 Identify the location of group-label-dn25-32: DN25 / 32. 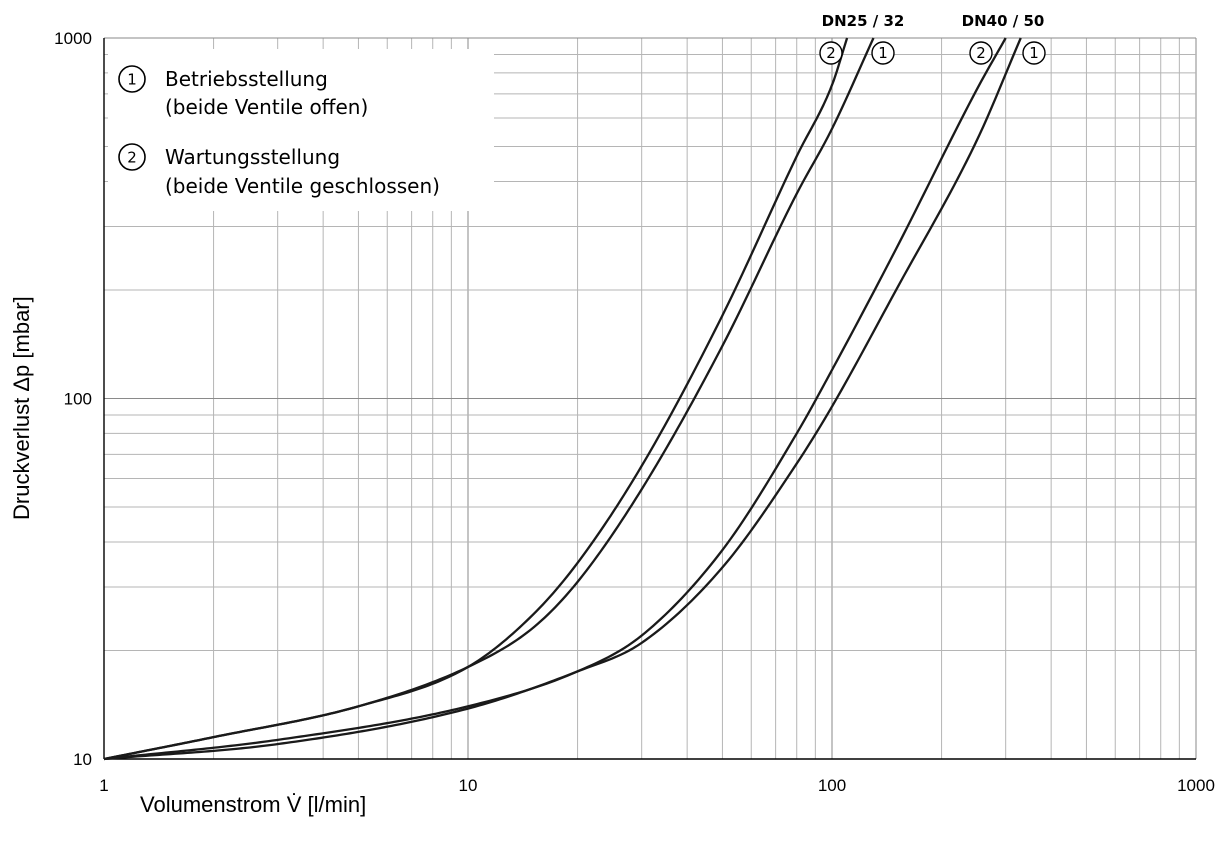
(863, 21).